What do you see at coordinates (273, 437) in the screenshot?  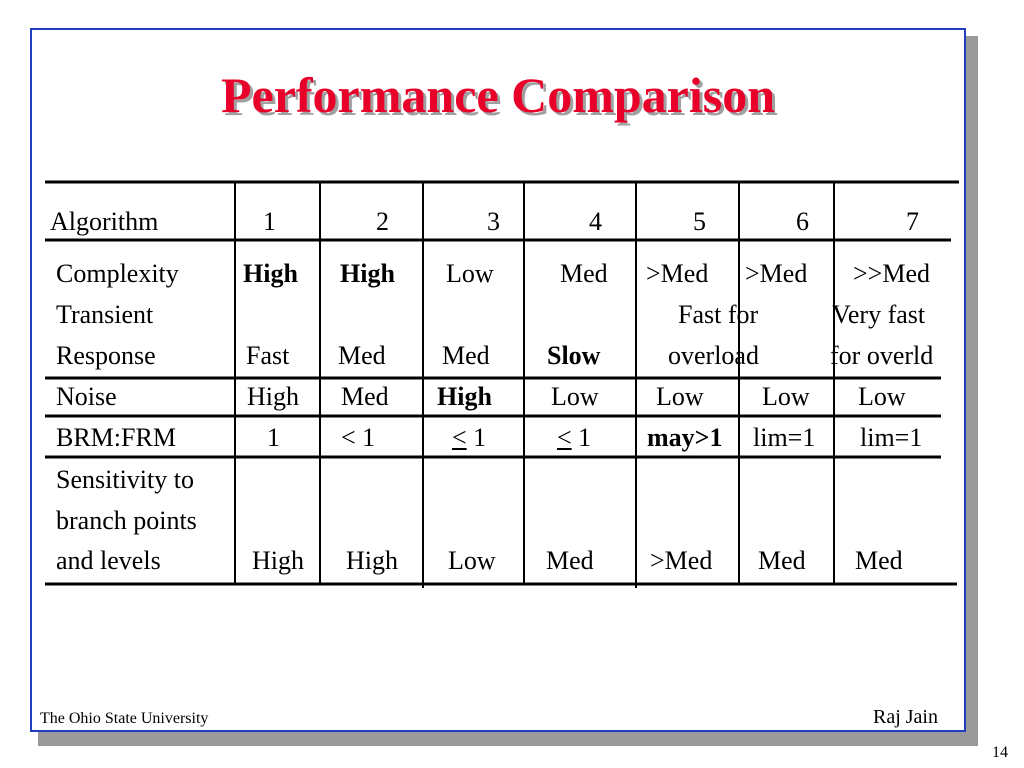 I see `table-cell: 1` at bounding box center [273, 437].